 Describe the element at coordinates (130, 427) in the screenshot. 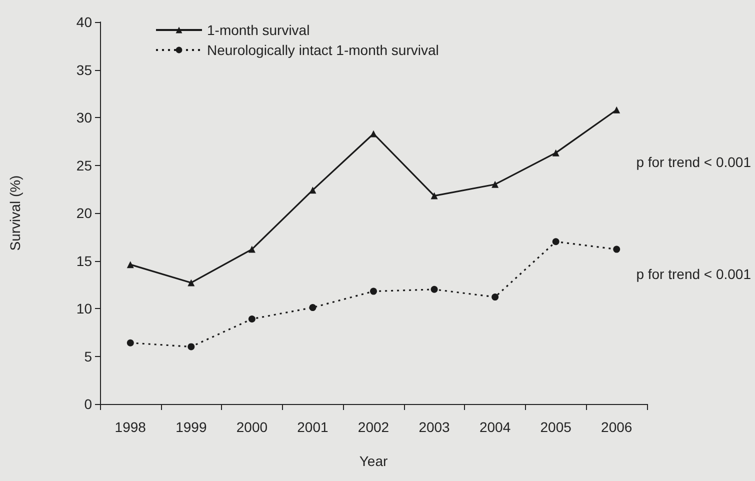

I see `x-tick-label: 1998` at that location.